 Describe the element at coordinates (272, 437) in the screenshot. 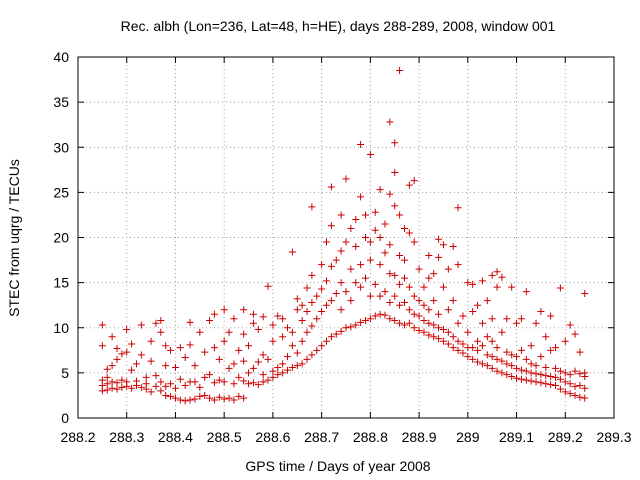

I see `x-tick-label: 288.6` at that location.